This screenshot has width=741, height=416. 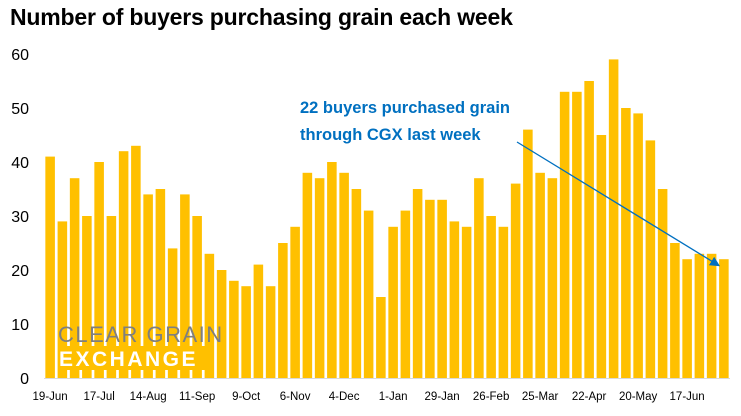 I want to click on logo-line1: CLEAR GRAIN, so click(x=141, y=334).